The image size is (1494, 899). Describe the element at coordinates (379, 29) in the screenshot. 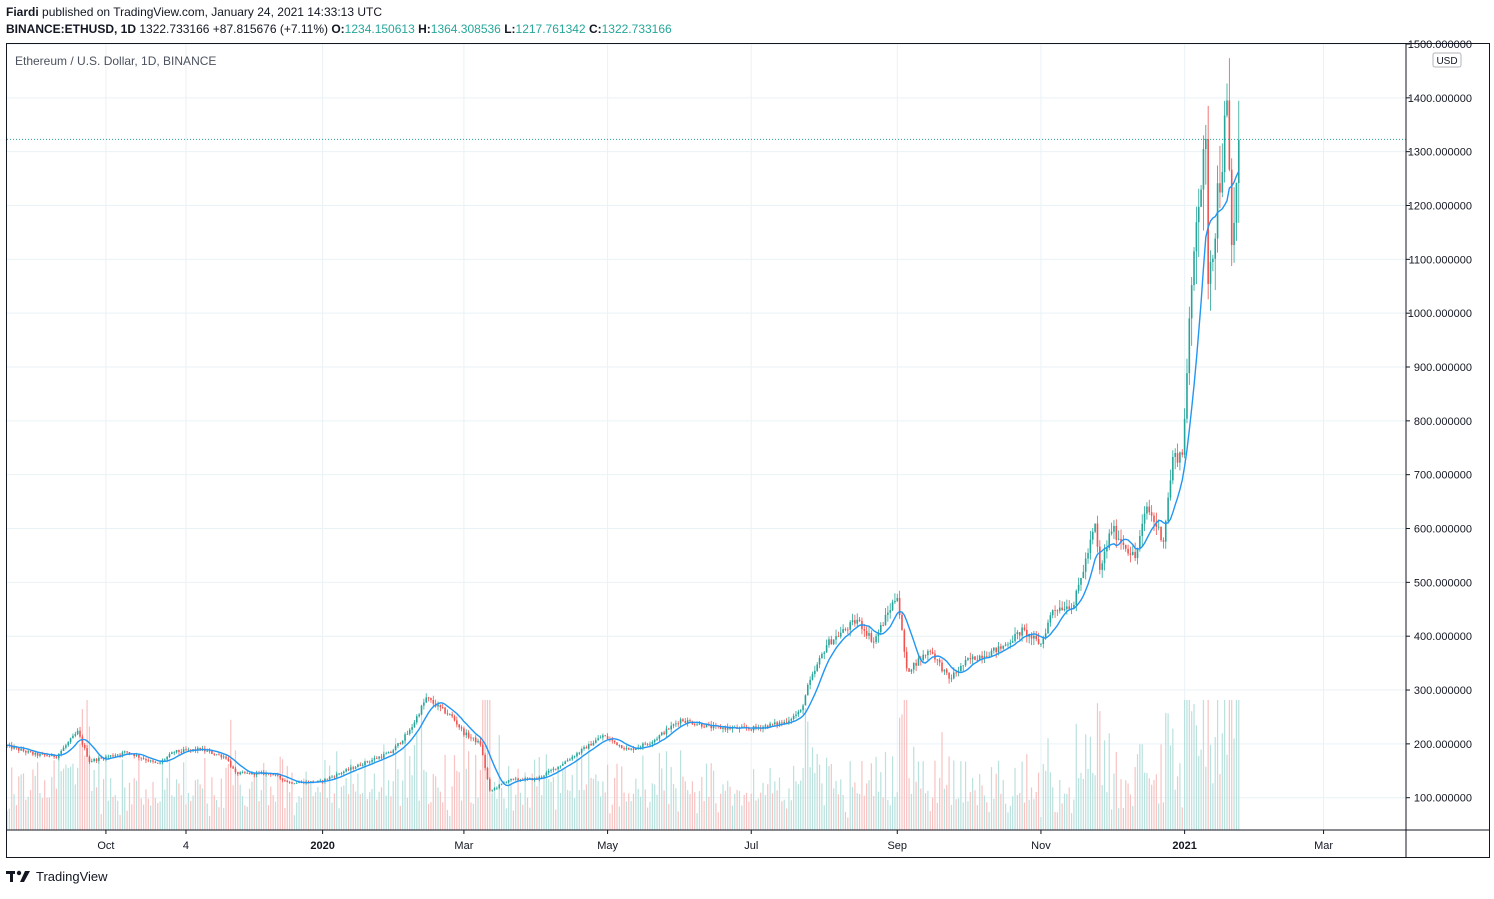

I see `open-value: 1234.150613` at that location.